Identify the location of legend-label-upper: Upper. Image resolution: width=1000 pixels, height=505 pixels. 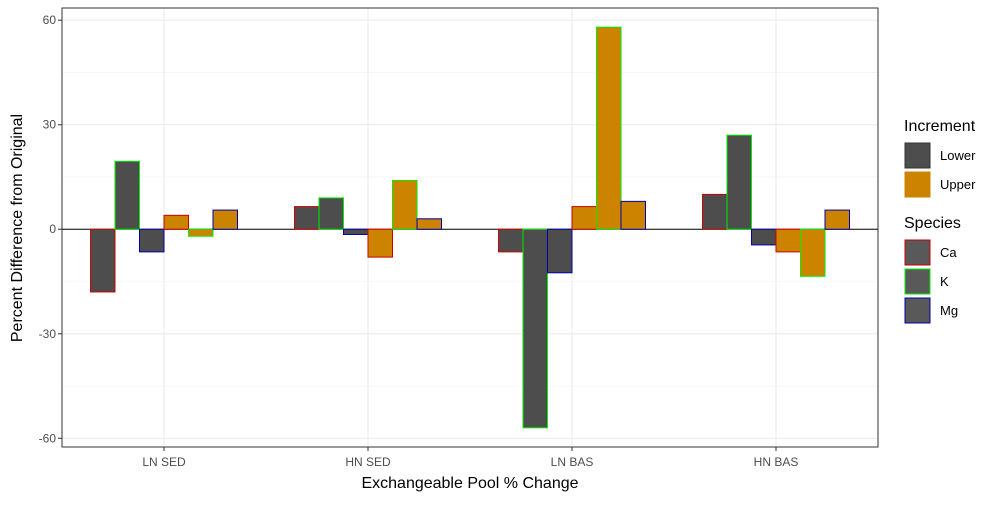
(958, 184).